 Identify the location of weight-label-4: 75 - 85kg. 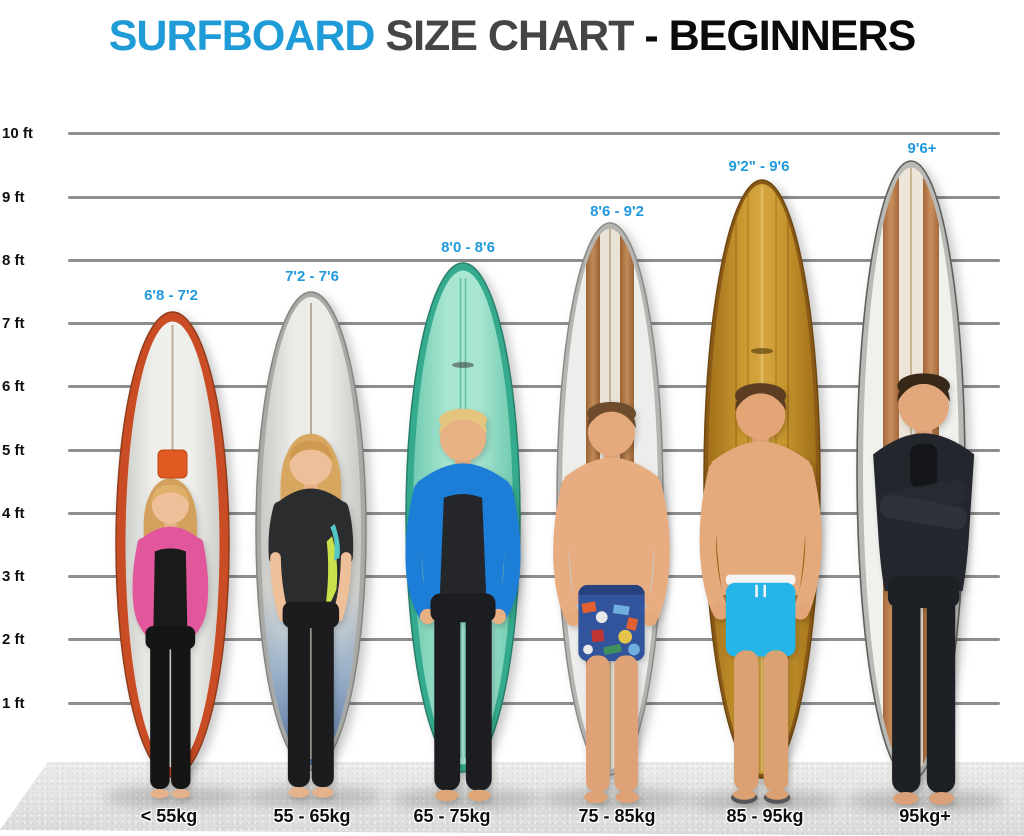
(617, 816).